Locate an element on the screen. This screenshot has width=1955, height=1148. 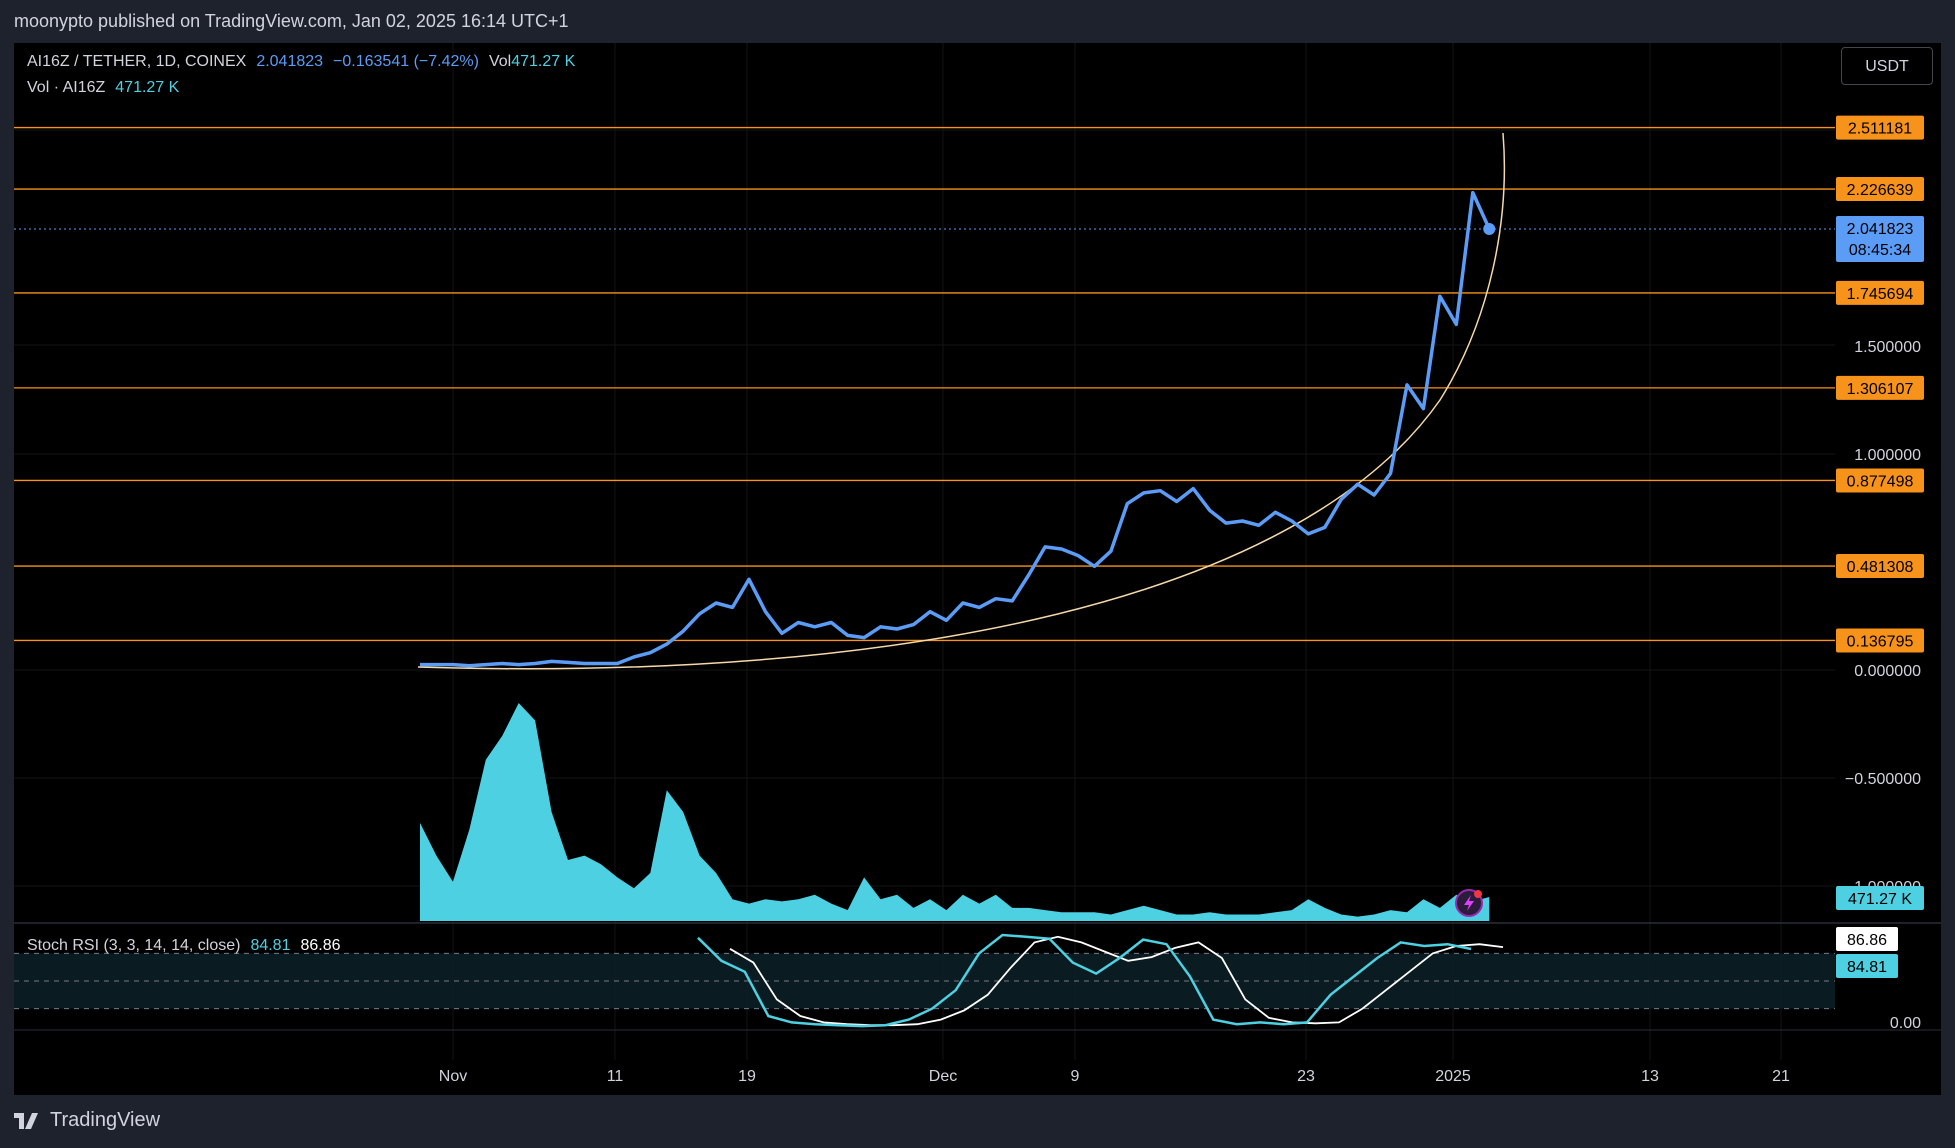
x-tick-label: 23 is located at coordinates (1306, 1076).